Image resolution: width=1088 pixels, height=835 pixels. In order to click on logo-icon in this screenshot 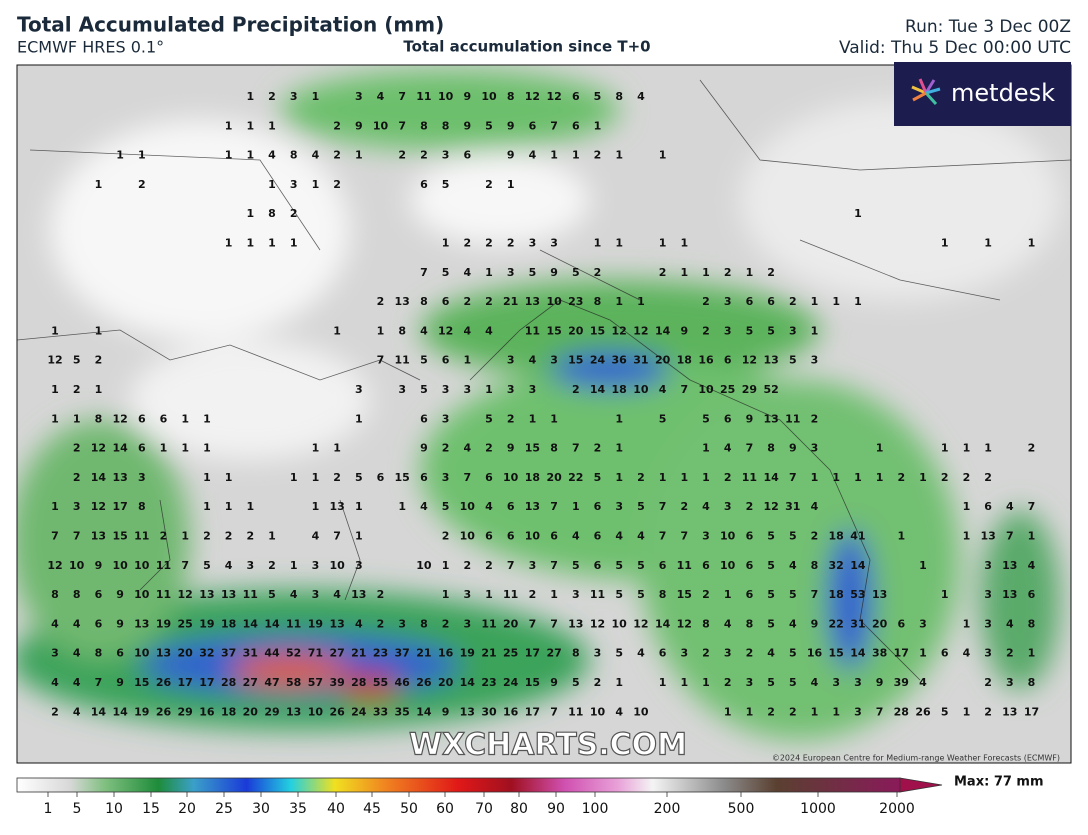, I will do `click(926, 92)`.